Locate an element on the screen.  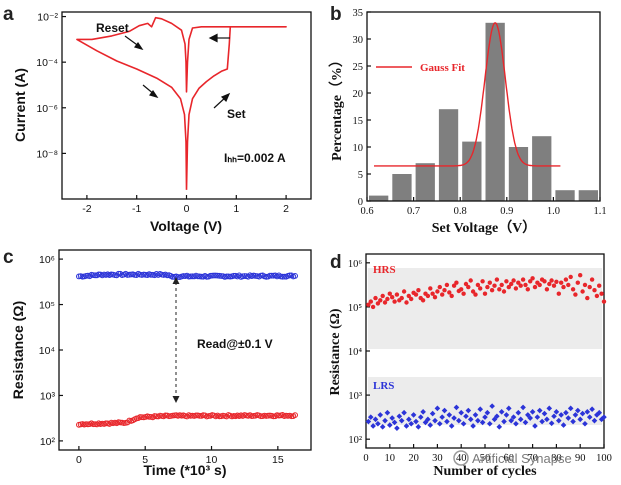
b-x-tick-label: 0.7 is located at coordinates (413, 211).